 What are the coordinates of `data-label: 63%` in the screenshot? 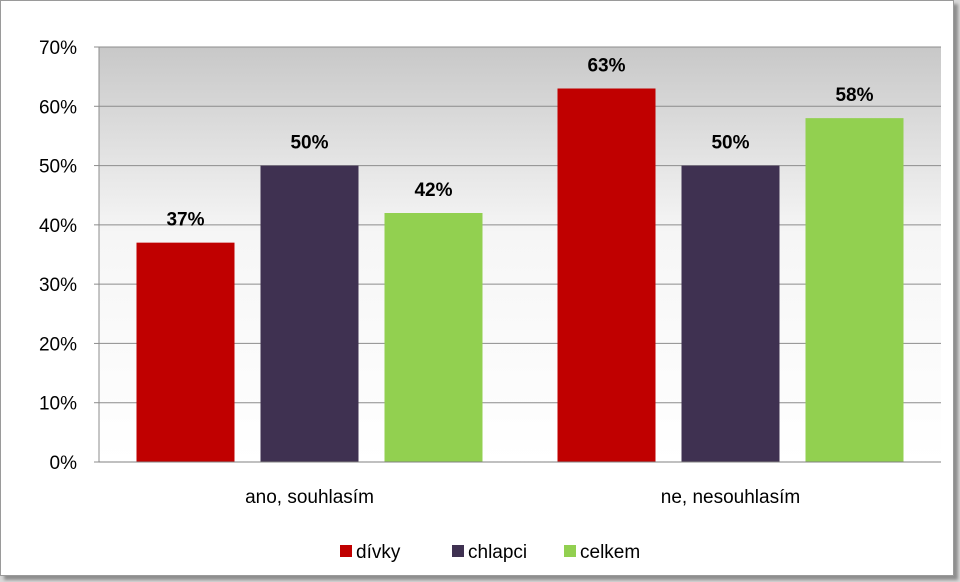 It's located at (606, 66).